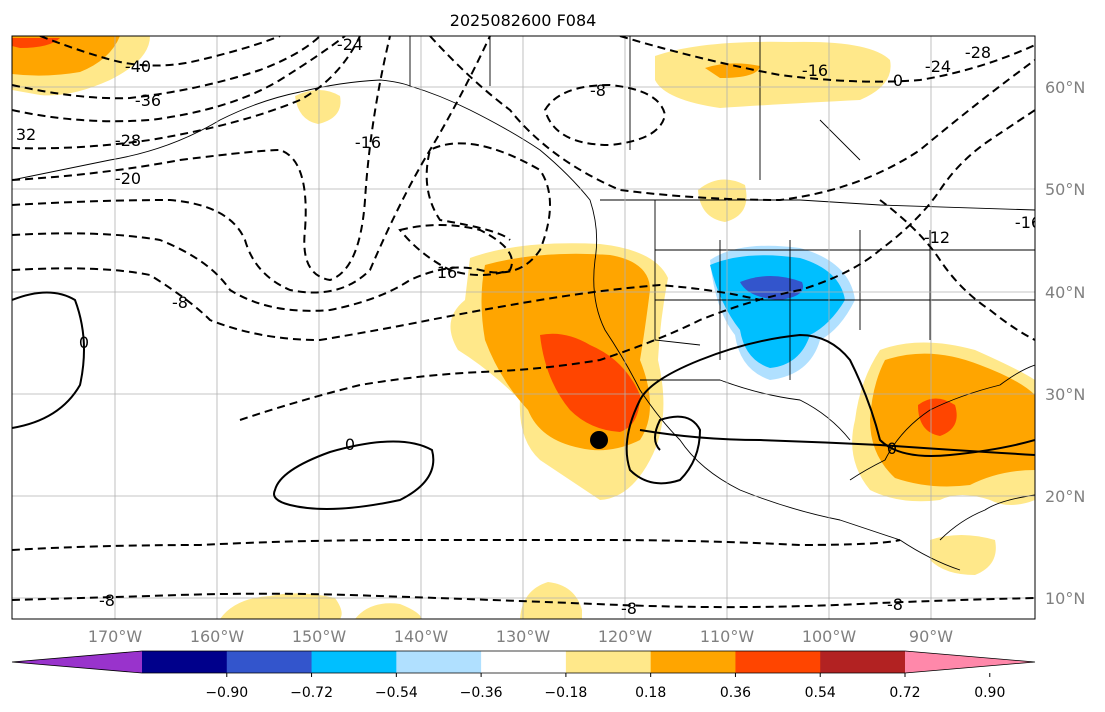 The height and width of the screenshot is (712, 1105). What do you see at coordinates (1065, 343) in the screenshot?
I see `latitude-labels: 60°N 50°N 40°N 30°N 20°N 10°N` at bounding box center [1065, 343].